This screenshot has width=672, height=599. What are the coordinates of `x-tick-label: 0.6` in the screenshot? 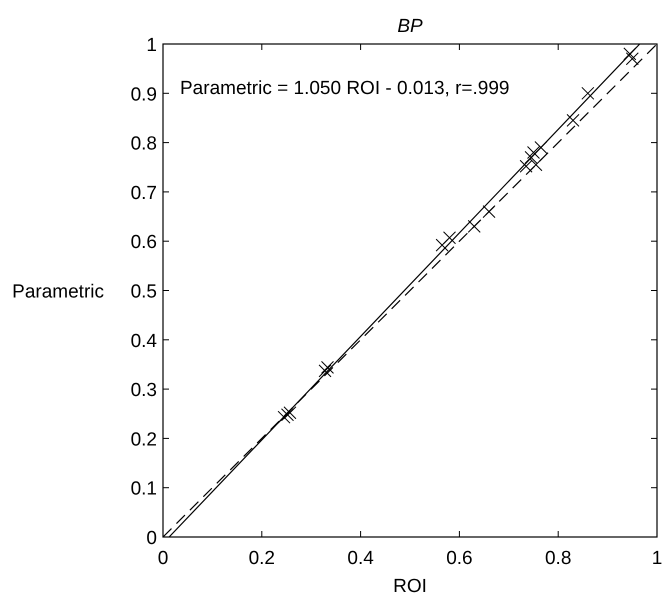 It's located at (459, 558).